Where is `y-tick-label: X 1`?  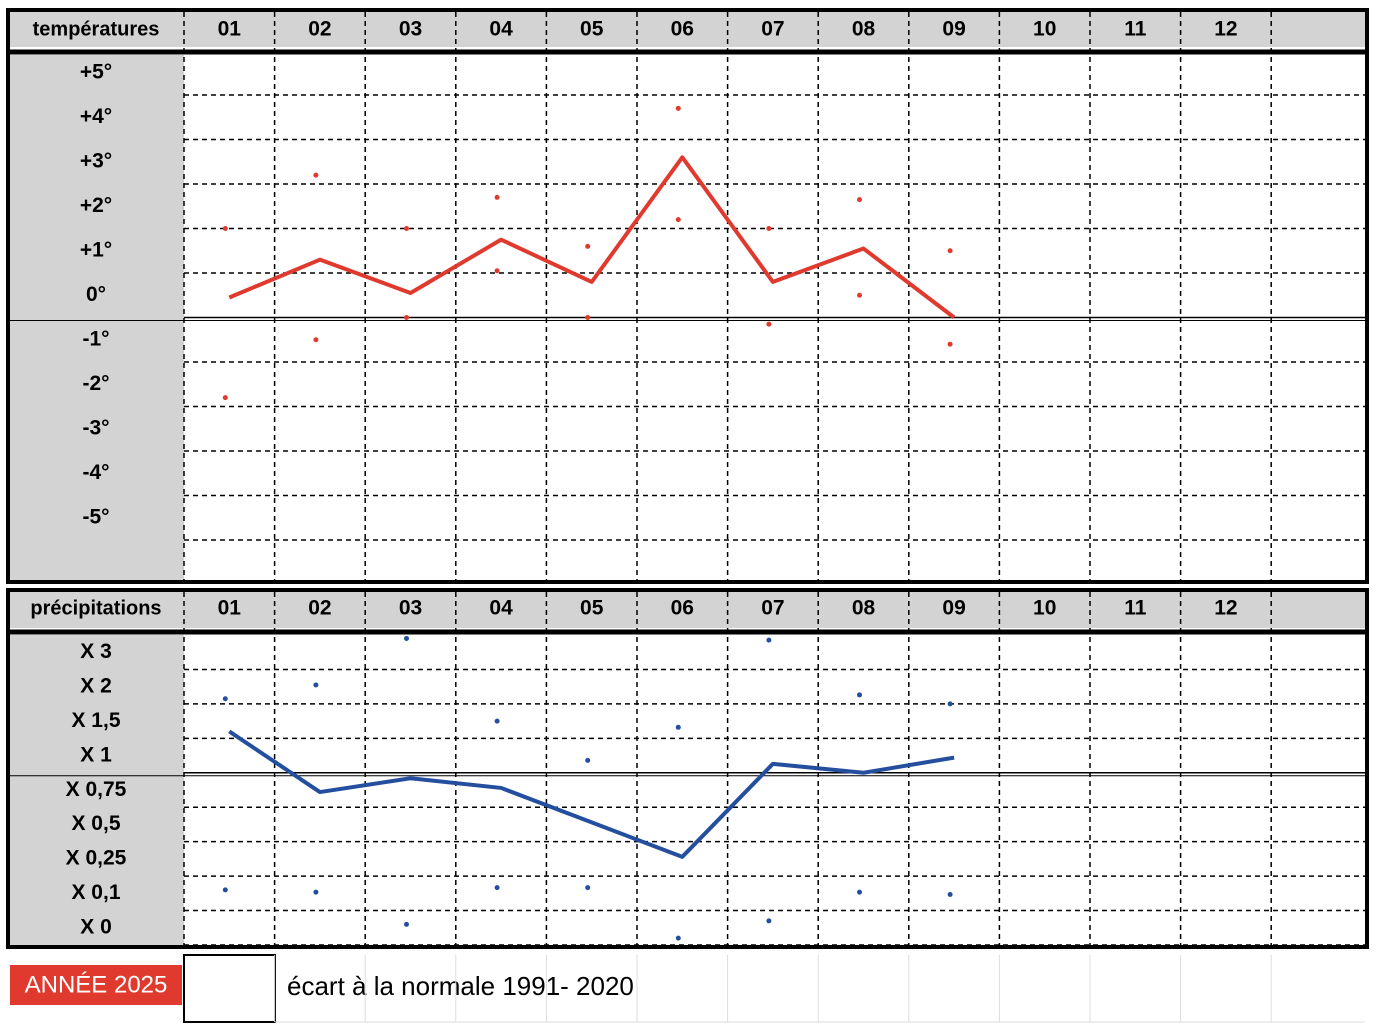 y-tick-label: X 1 is located at coordinates (96, 754).